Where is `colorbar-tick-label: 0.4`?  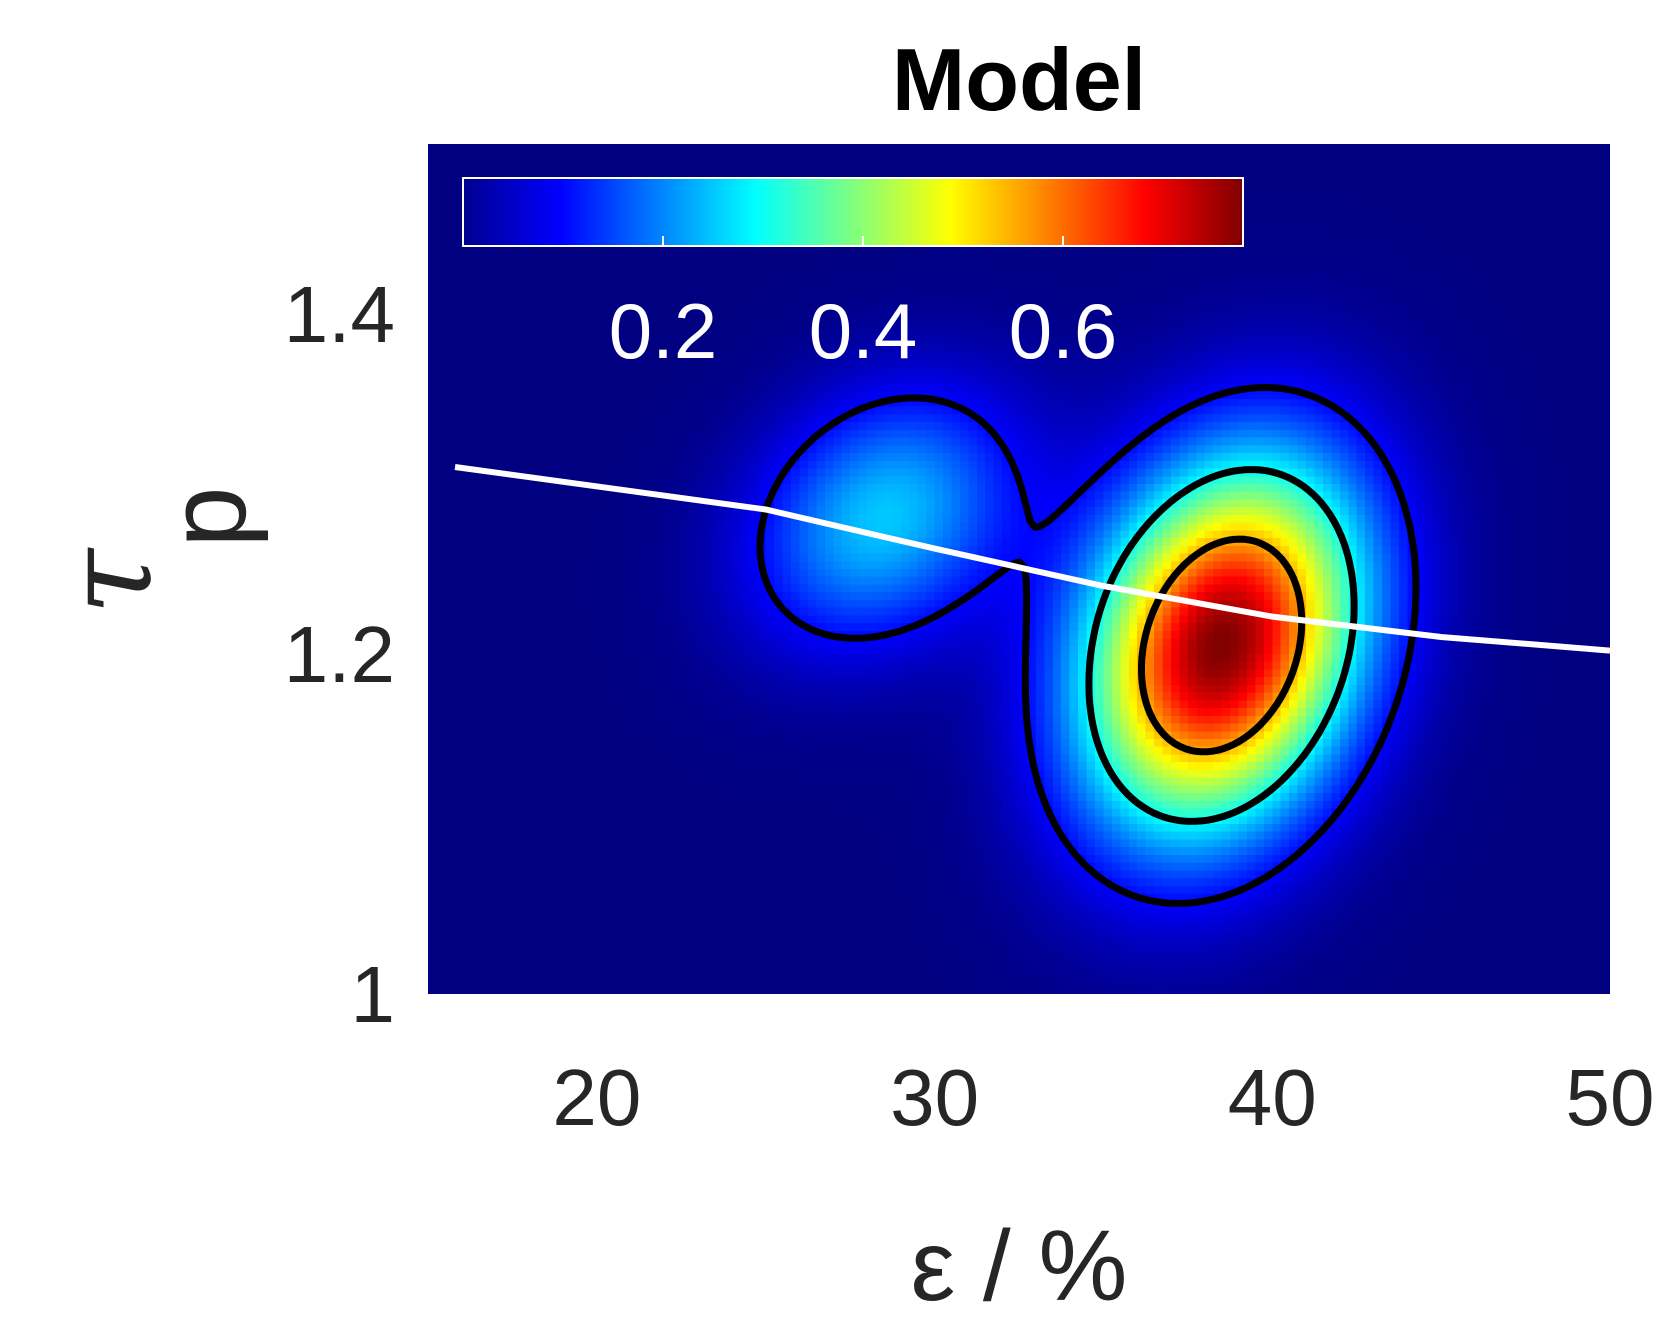 colorbar-tick-label: 0.4 is located at coordinates (863, 331).